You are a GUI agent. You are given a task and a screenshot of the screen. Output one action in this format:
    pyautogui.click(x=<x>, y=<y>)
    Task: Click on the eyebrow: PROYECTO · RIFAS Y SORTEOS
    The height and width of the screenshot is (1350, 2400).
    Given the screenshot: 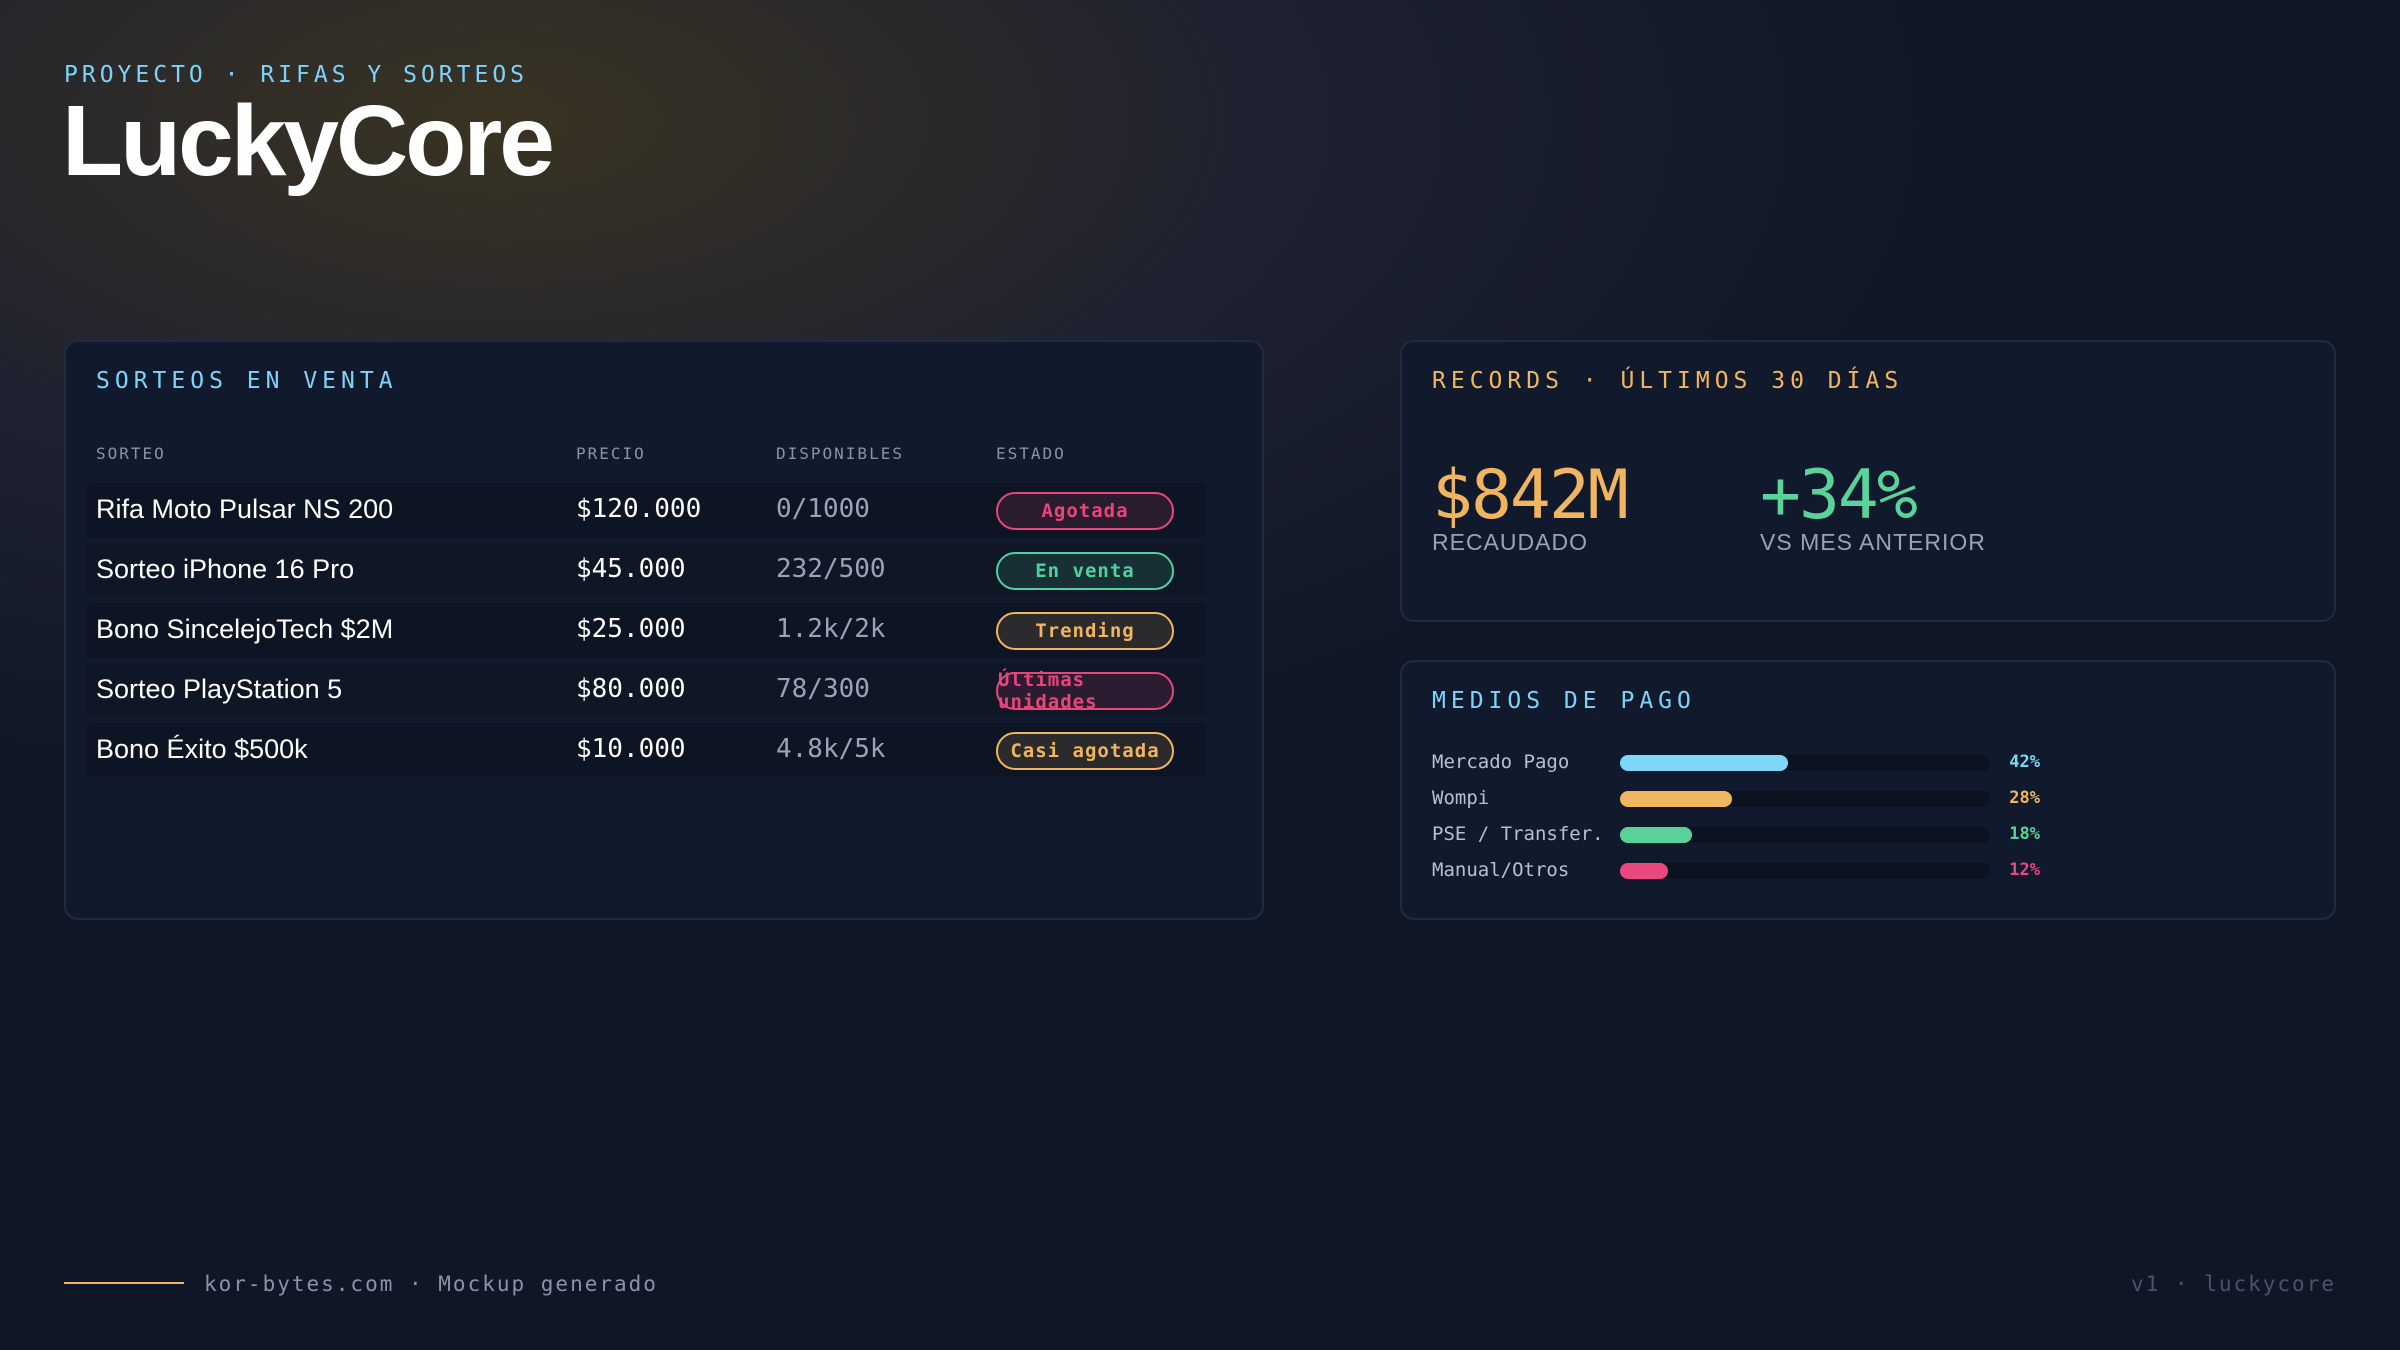 What is the action you would take?
    pyautogui.click(x=296, y=75)
    